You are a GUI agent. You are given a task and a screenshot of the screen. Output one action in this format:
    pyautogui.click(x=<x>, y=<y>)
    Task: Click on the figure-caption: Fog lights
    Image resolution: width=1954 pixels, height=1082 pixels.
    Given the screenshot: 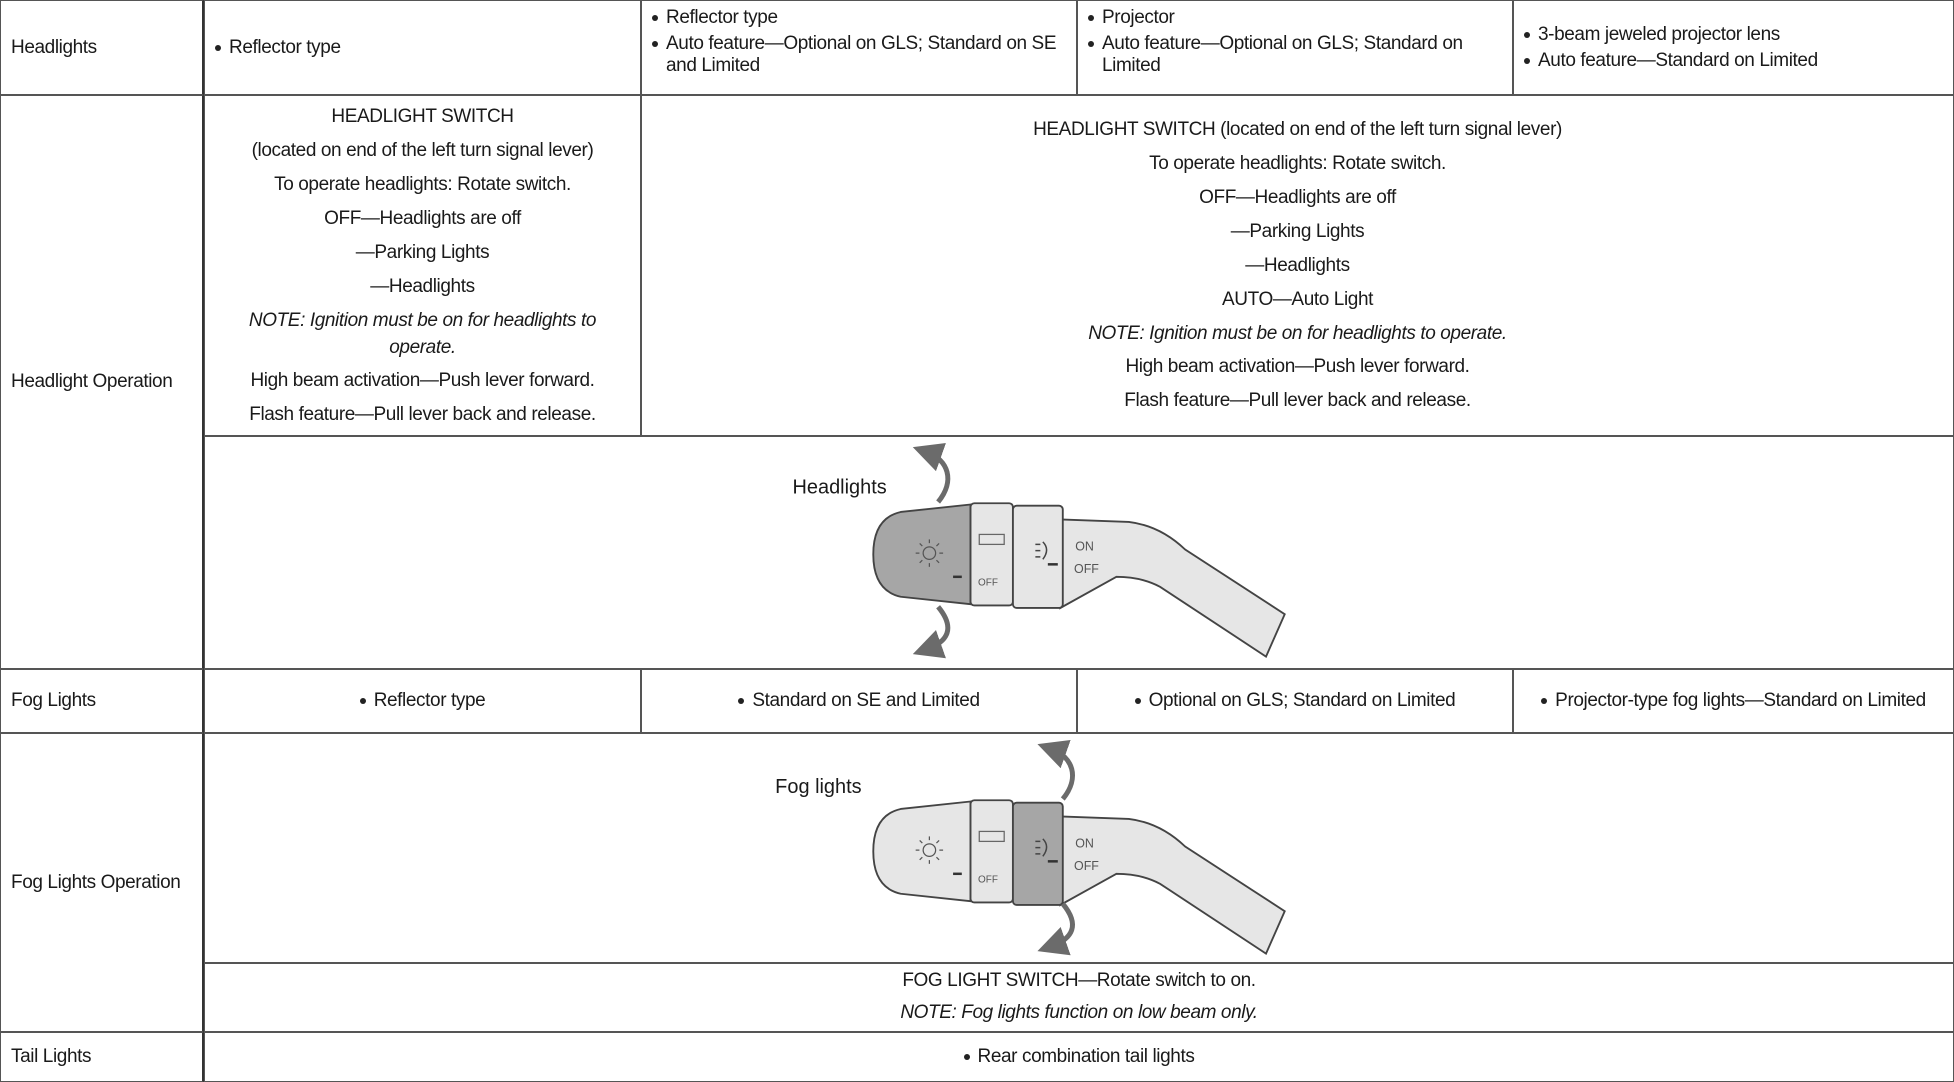 What is the action you would take?
    pyautogui.click(x=818, y=787)
    